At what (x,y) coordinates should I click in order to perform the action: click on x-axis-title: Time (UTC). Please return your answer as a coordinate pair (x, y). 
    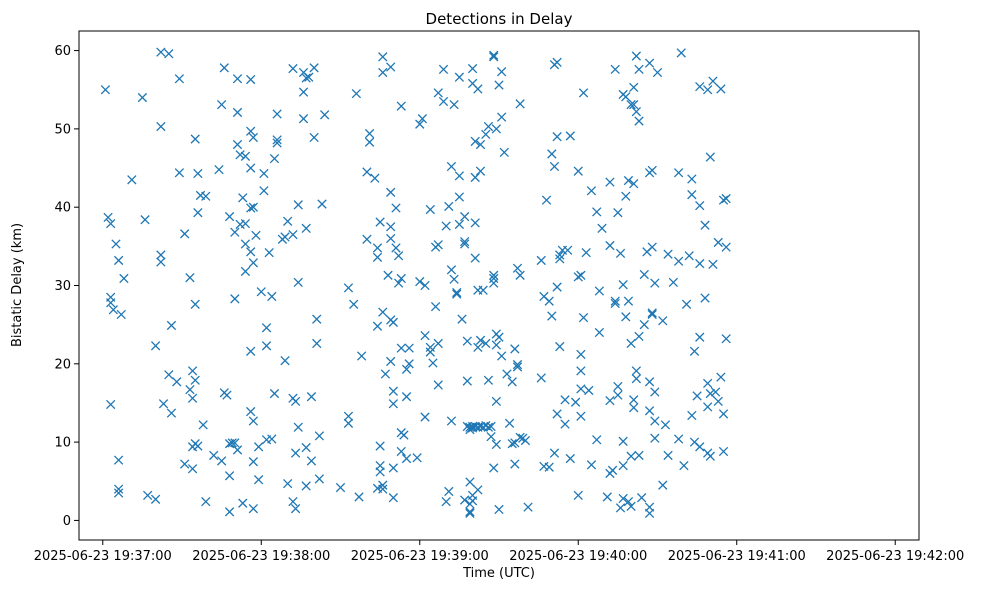
    Looking at the image, I should click on (498, 573).